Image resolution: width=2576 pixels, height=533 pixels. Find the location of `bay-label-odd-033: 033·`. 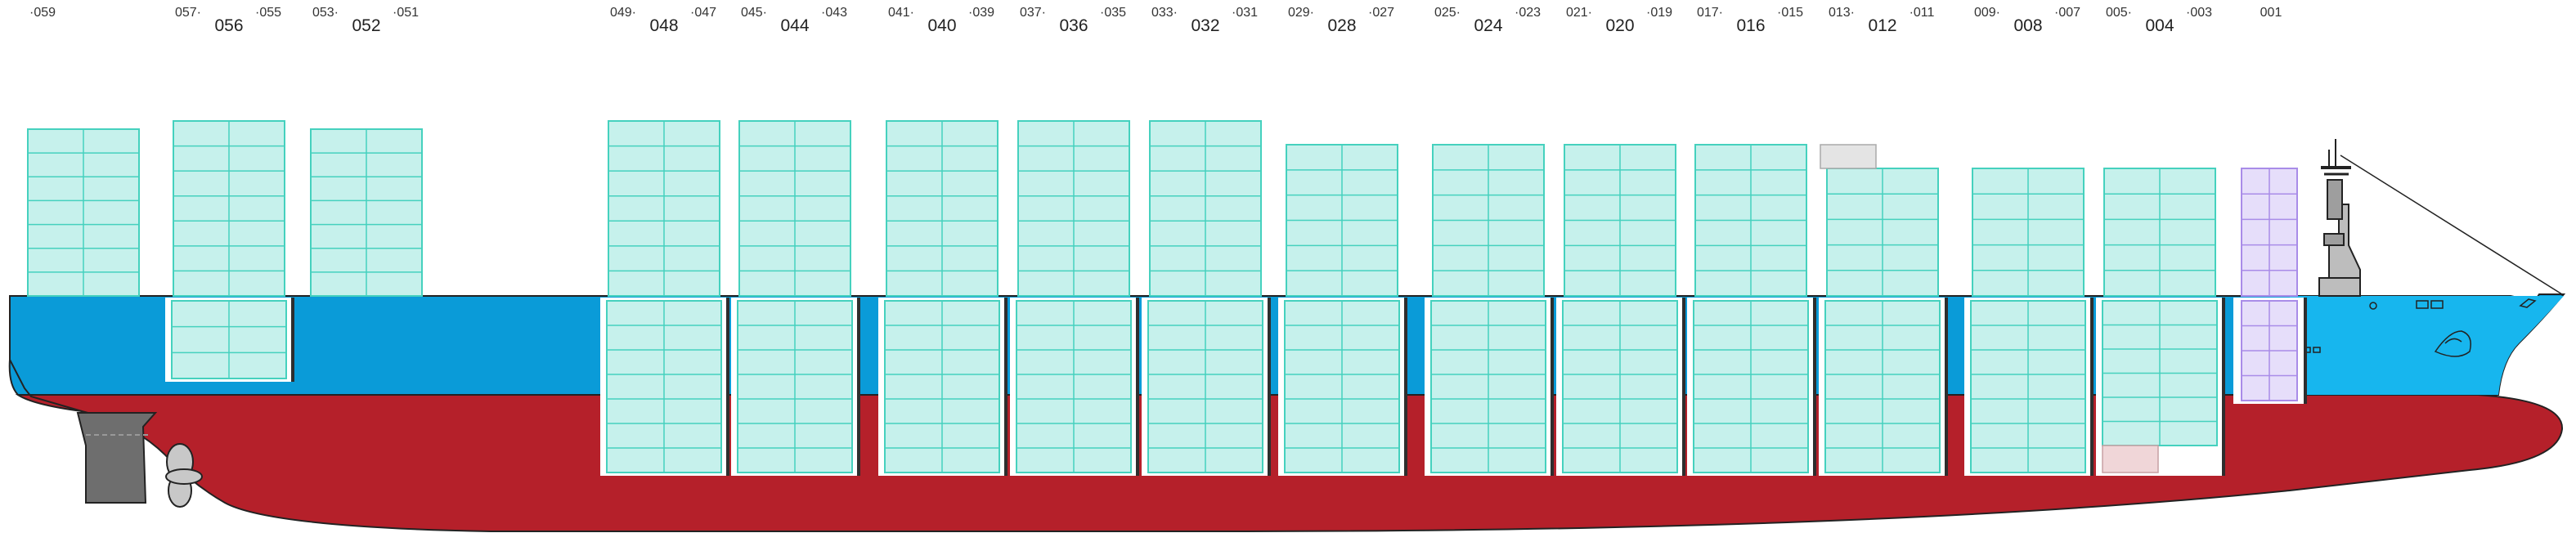

bay-label-odd-033: 033· is located at coordinates (1164, 13).